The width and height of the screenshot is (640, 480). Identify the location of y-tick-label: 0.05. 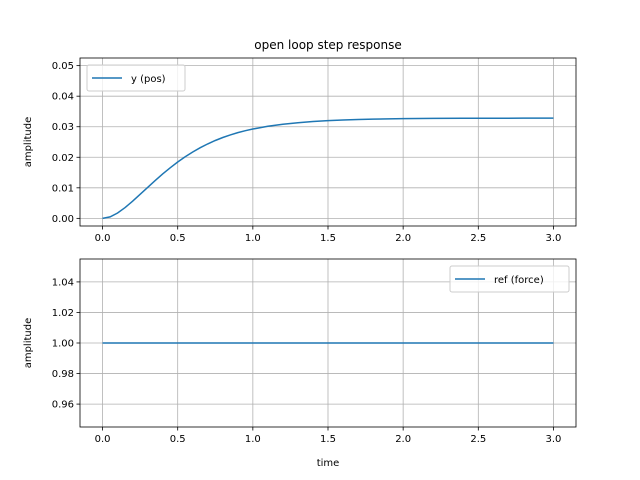
(63, 66).